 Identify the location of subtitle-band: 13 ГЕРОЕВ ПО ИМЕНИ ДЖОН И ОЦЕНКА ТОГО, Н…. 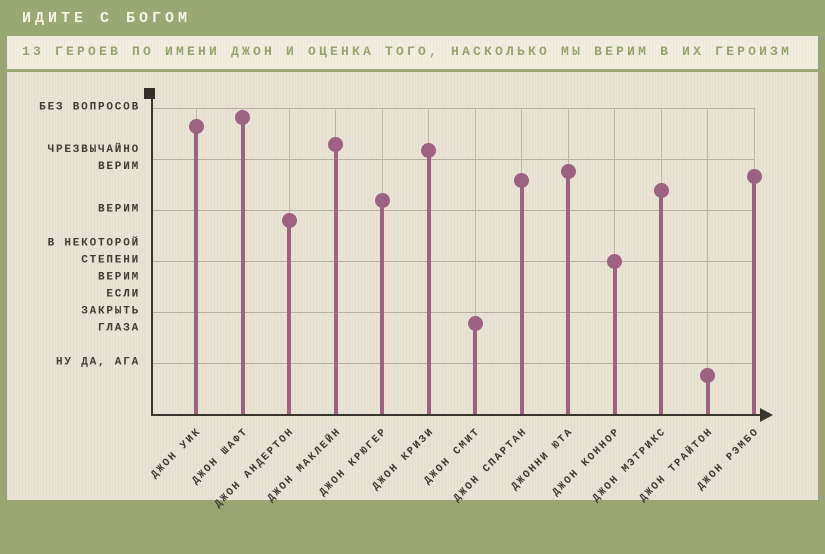
(412, 54).